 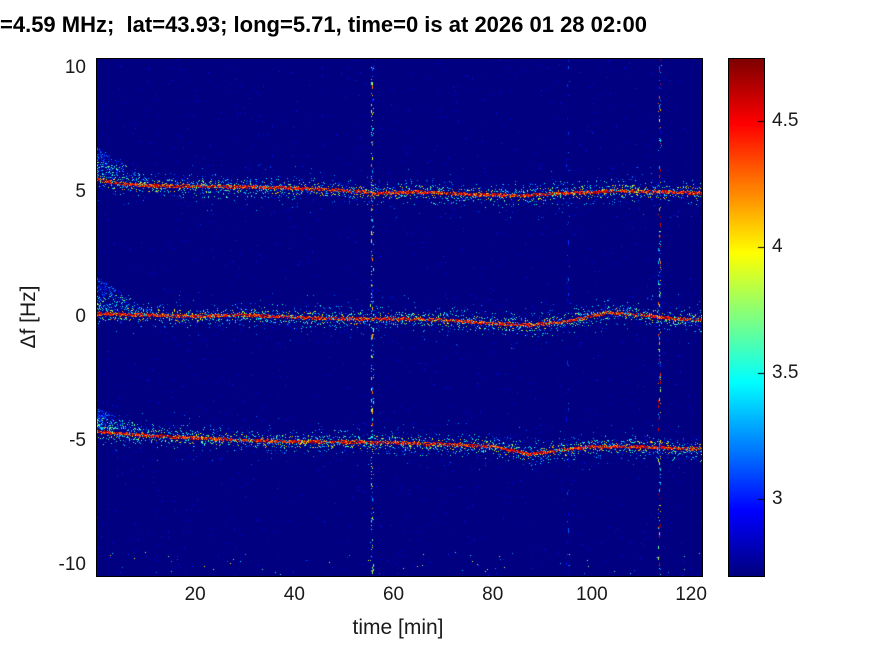 I want to click on colorbar, so click(x=746, y=317).